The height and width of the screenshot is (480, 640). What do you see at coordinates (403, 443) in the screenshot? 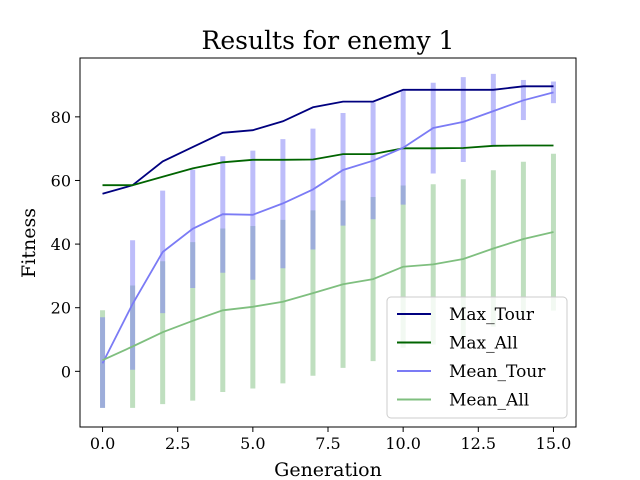
I see `x-tick-label: 10.0` at bounding box center [403, 443].